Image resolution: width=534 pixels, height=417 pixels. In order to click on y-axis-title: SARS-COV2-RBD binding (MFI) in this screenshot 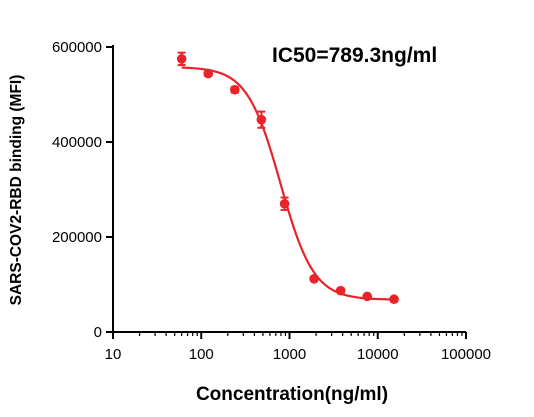, I will do `click(16, 190)`.